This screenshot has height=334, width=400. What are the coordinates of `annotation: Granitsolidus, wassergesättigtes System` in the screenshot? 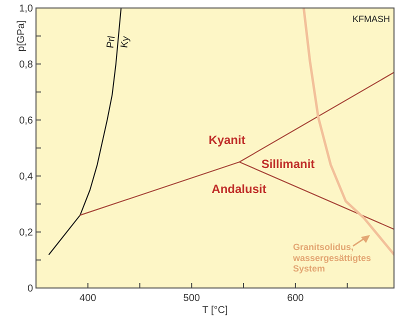 It's located at (332, 258).